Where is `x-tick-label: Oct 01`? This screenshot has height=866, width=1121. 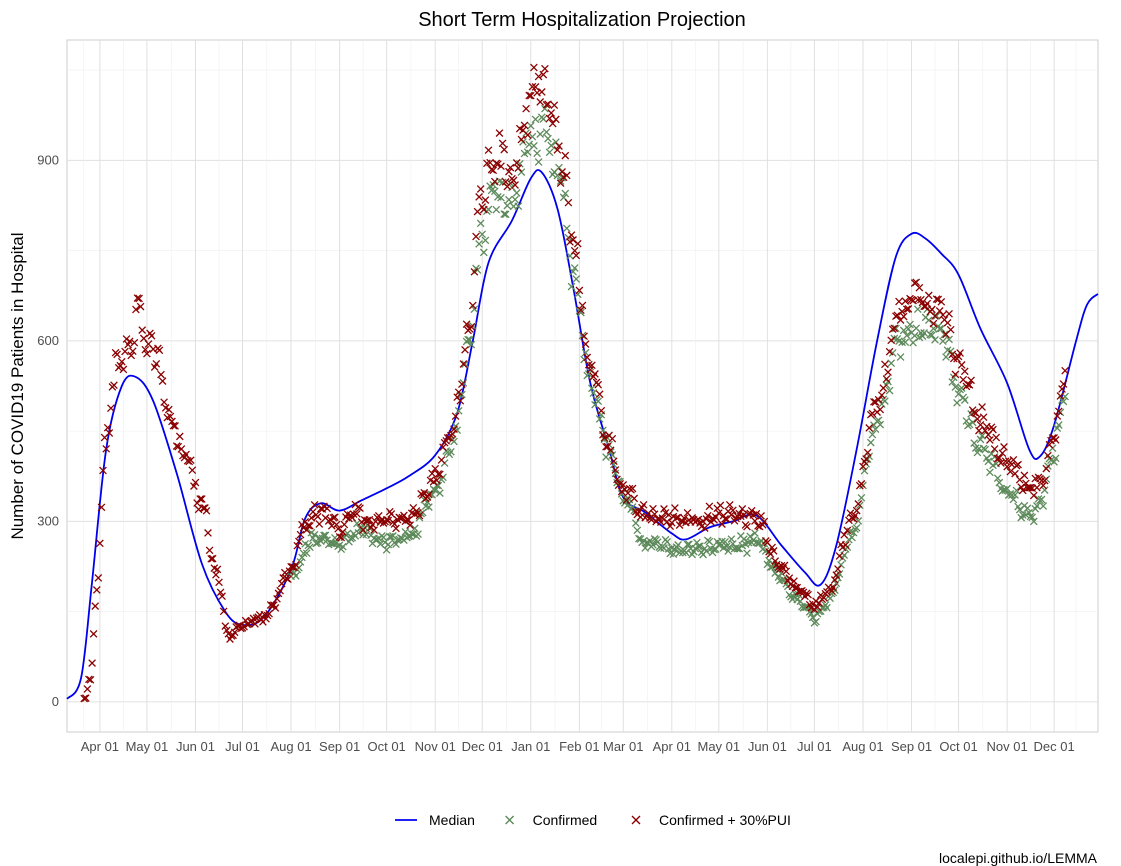
x-tick-label: Oct 01 is located at coordinates (958, 746).